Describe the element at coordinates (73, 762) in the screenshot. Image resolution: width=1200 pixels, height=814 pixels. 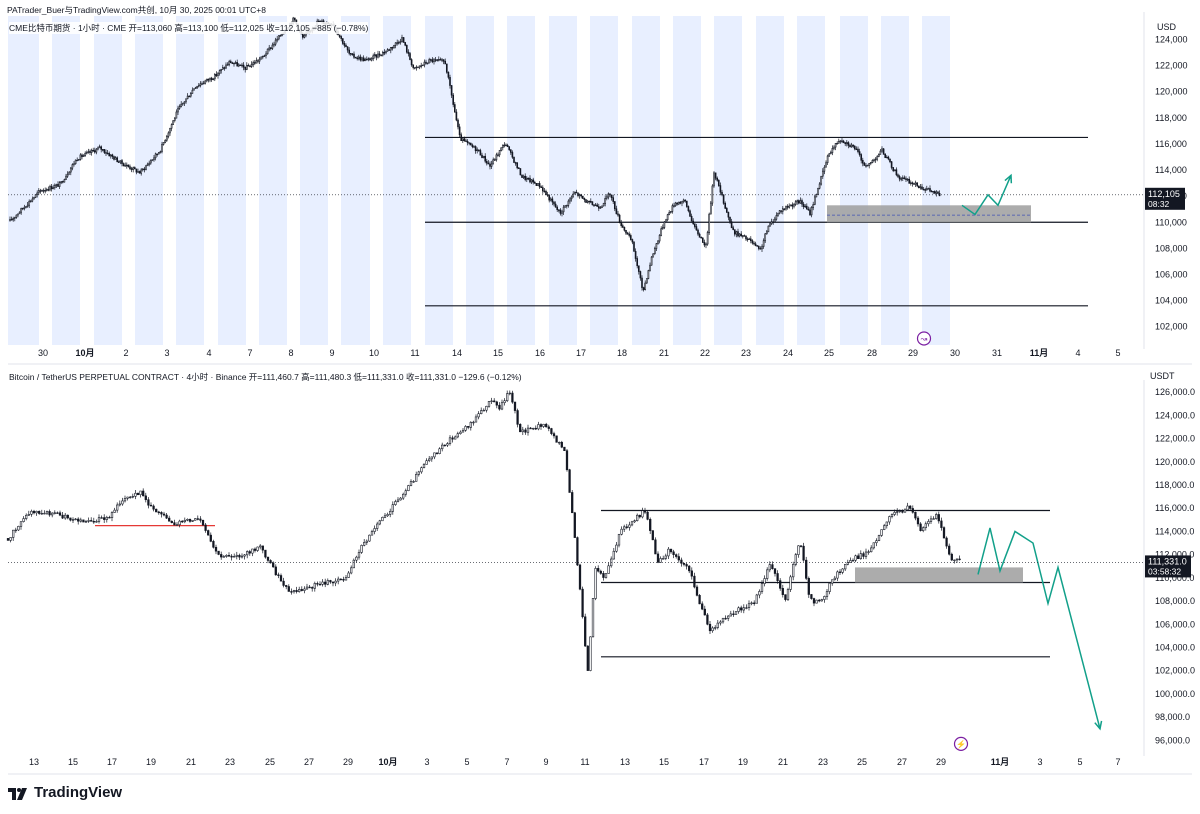
I see `time-tick-label: 15` at that location.